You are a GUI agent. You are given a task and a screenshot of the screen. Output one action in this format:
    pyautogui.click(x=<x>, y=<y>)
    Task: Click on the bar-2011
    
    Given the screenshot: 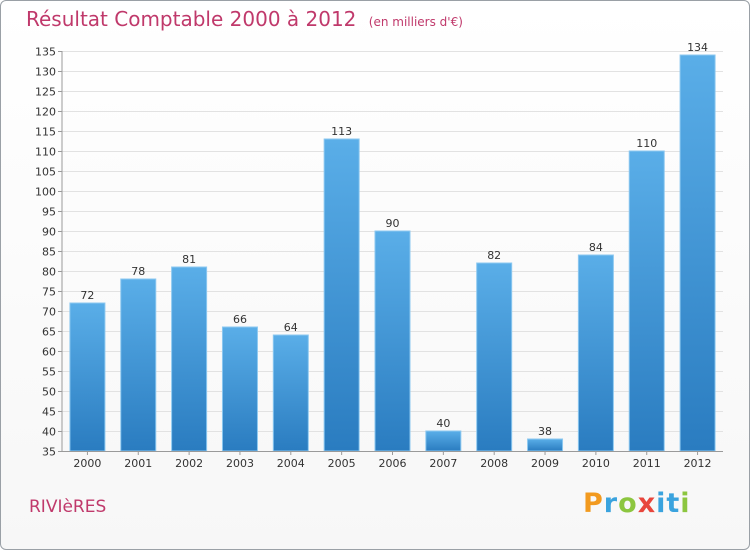 What is the action you would take?
    pyautogui.click(x=646, y=301)
    